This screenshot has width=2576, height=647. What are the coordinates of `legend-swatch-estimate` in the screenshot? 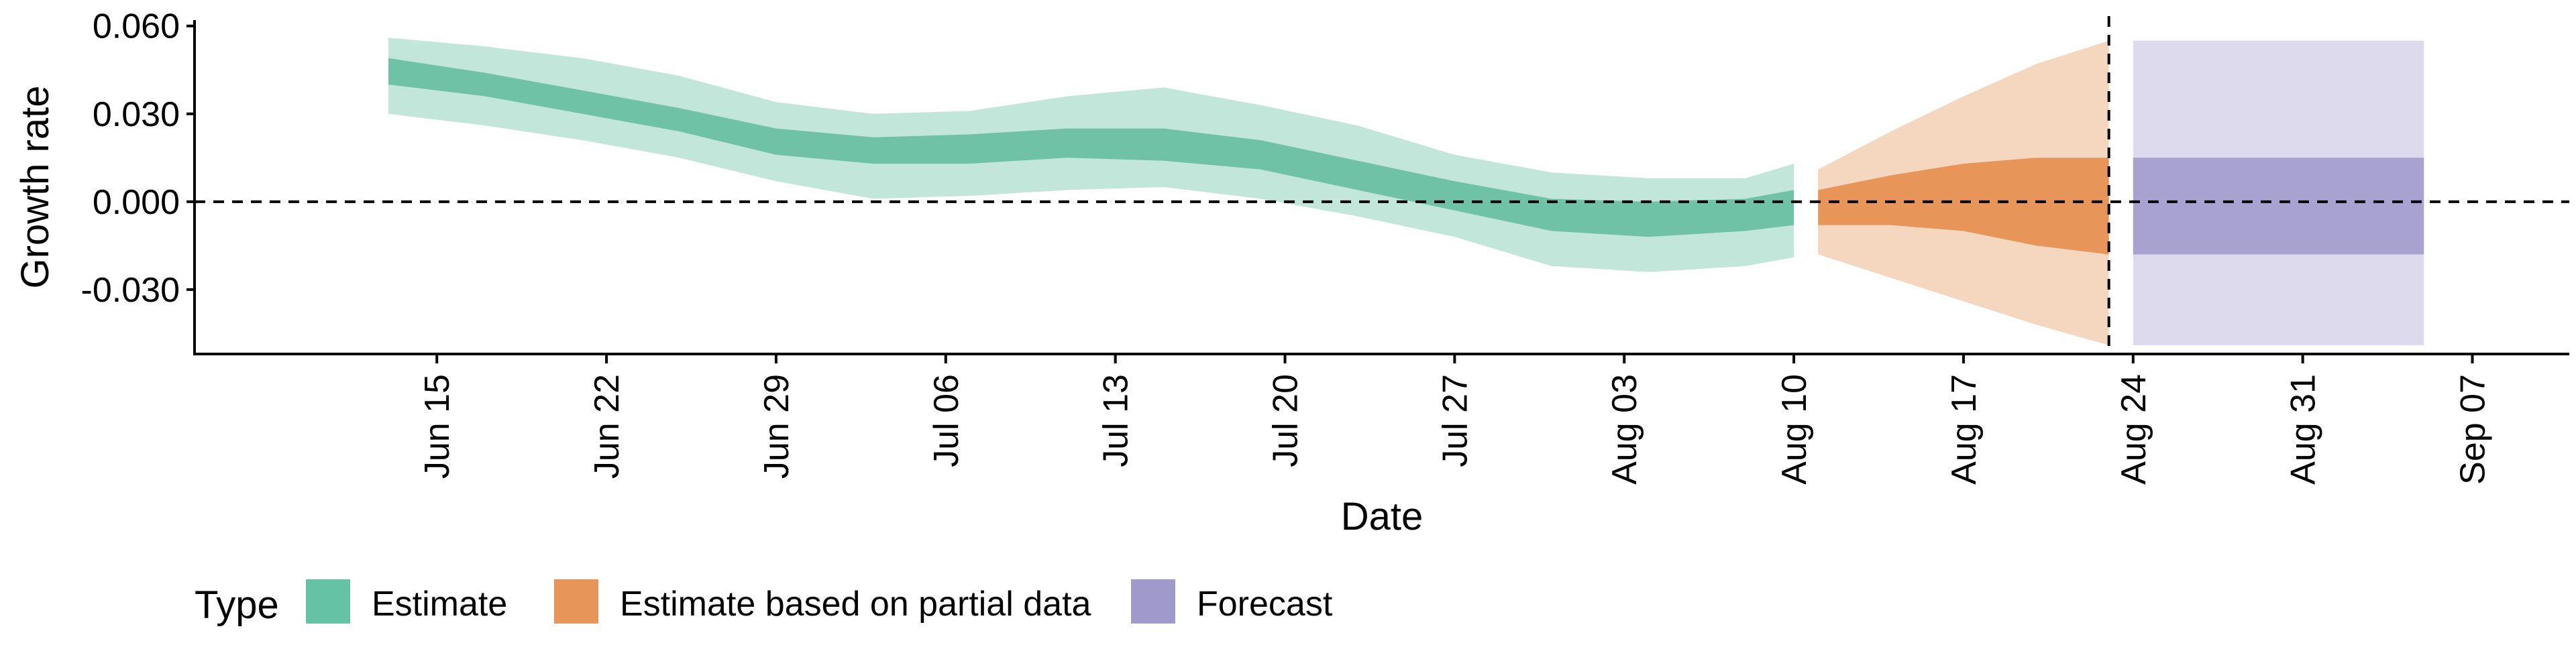 It's located at (328, 602).